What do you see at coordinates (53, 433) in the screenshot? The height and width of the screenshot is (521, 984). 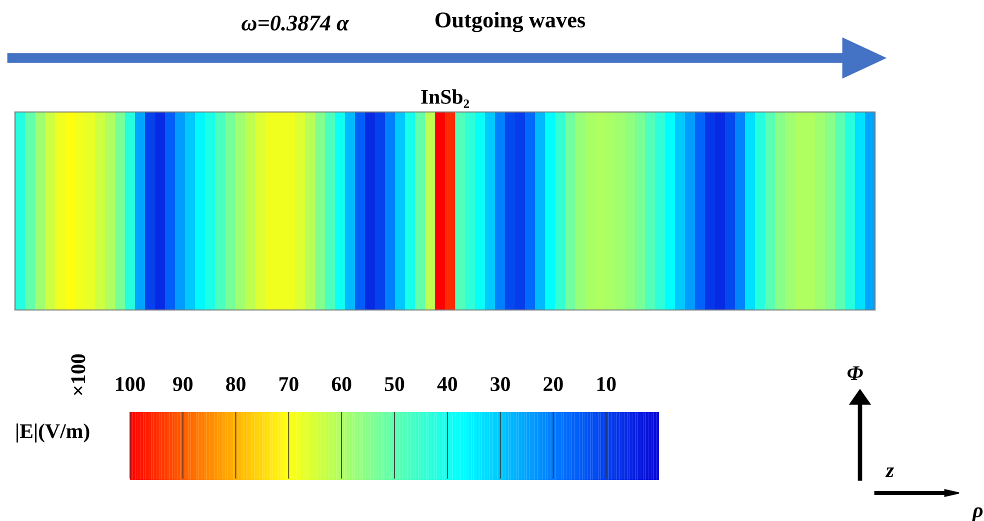 I see `color-bar-title: |E|(V/m)` at bounding box center [53, 433].